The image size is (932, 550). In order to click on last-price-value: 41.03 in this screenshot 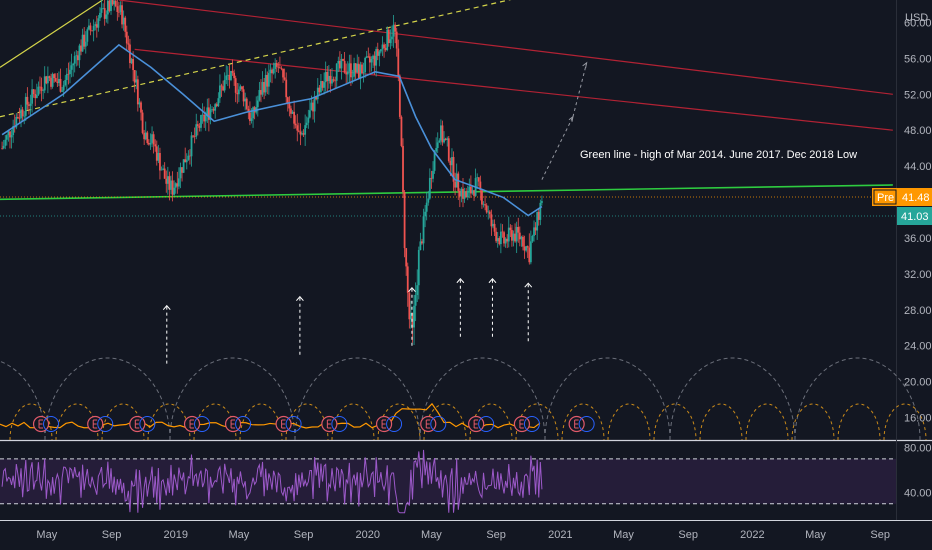, I will do `click(915, 217)`.